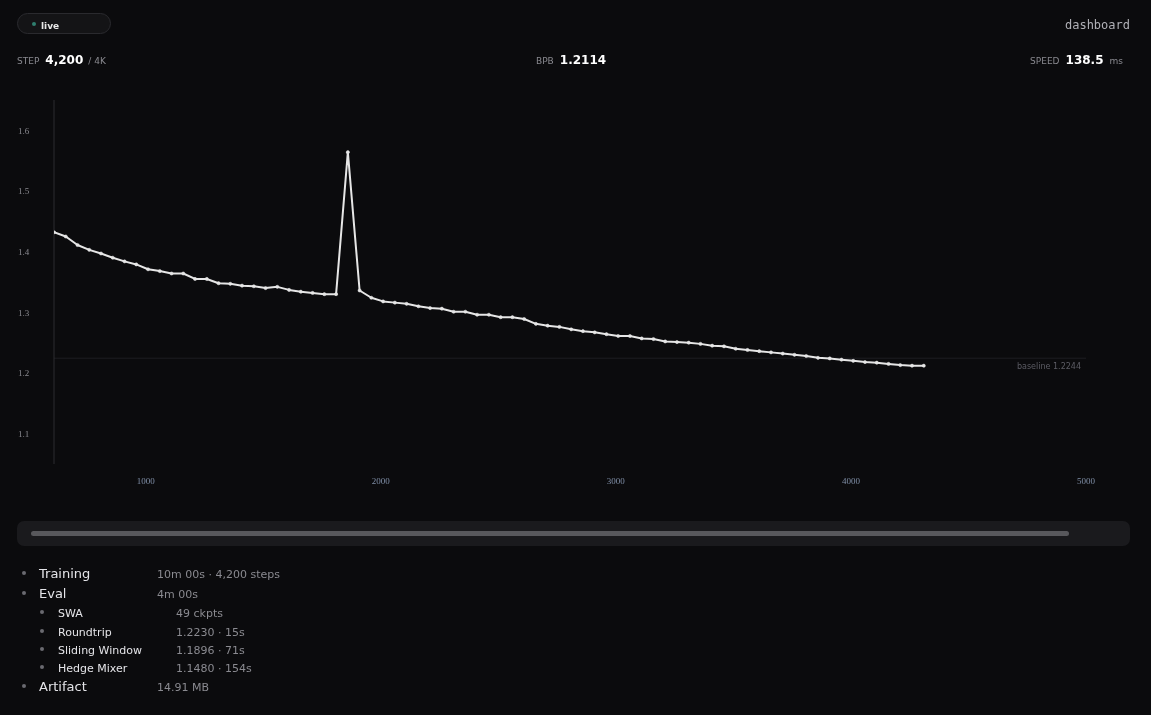 The height and width of the screenshot is (715, 1151). What do you see at coordinates (85, 632) in the screenshot?
I see `text: Roundtrip` at bounding box center [85, 632].